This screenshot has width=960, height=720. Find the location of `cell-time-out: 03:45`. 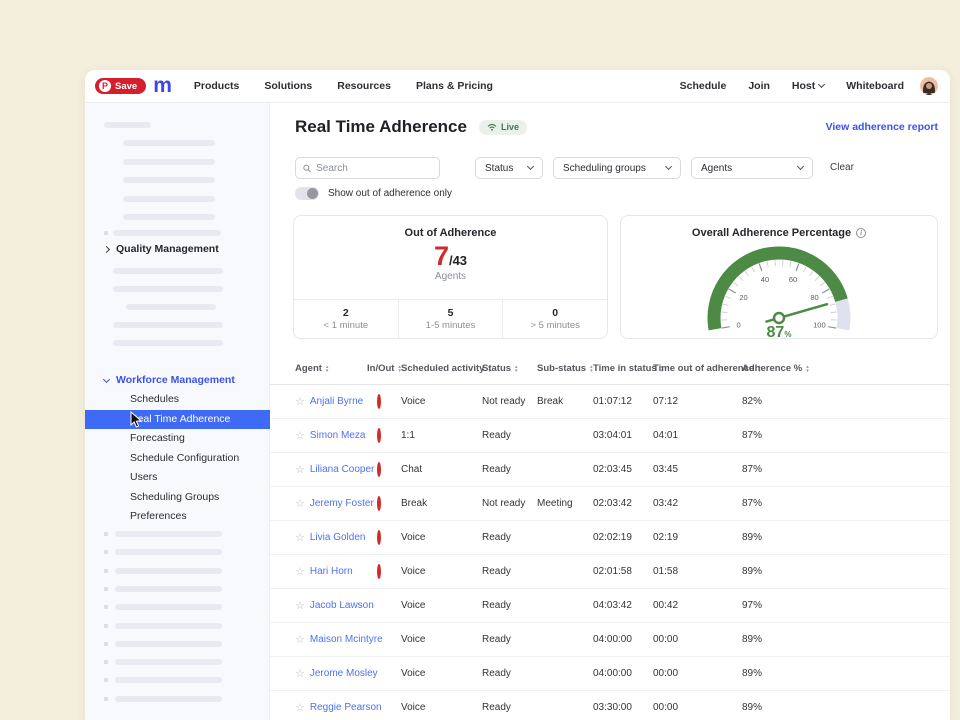

cell-time-out: 03:45 is located at coordinates (666, 469).